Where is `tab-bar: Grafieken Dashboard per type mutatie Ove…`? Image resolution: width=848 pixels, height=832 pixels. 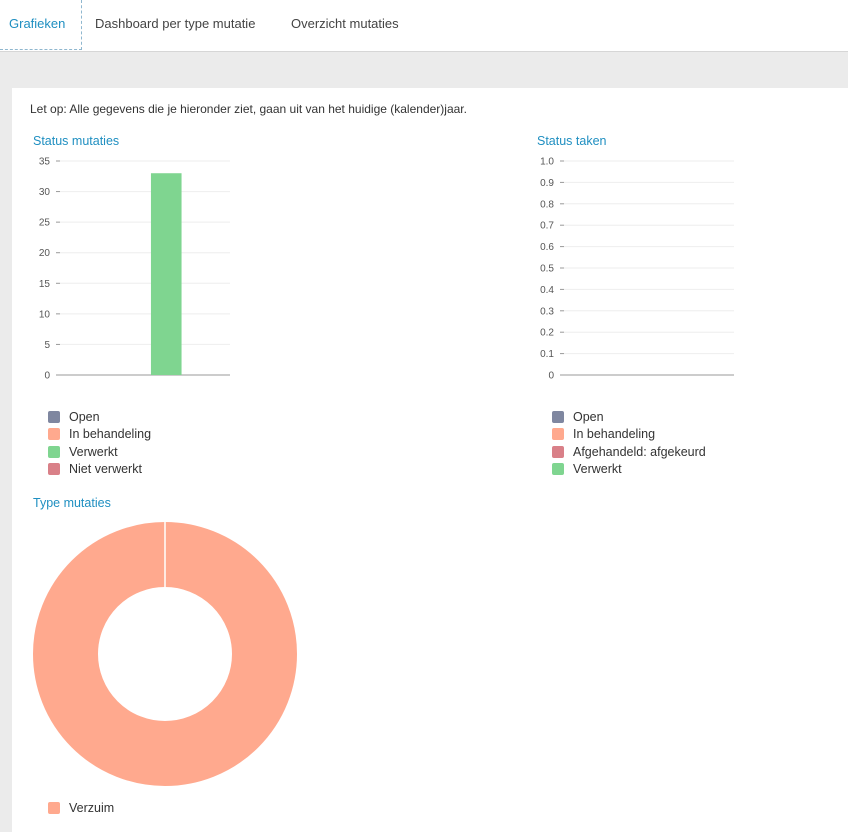
tab-bar: Grafieken Dashboard per type mutatie Ove… is located at coordinates (424, 26).